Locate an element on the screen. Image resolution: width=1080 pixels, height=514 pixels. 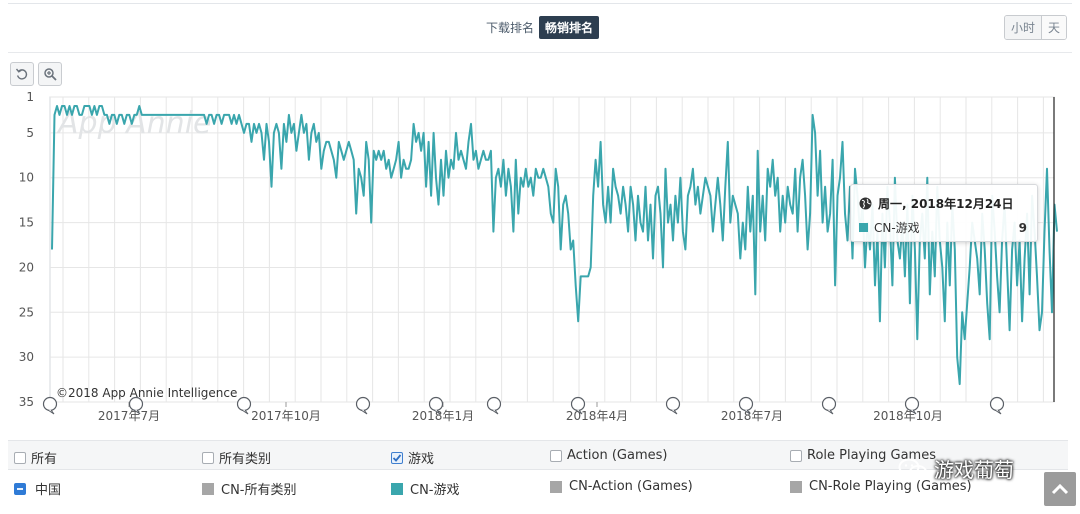
legend-item-games: 游戏 is located at coordinates (412, 457).